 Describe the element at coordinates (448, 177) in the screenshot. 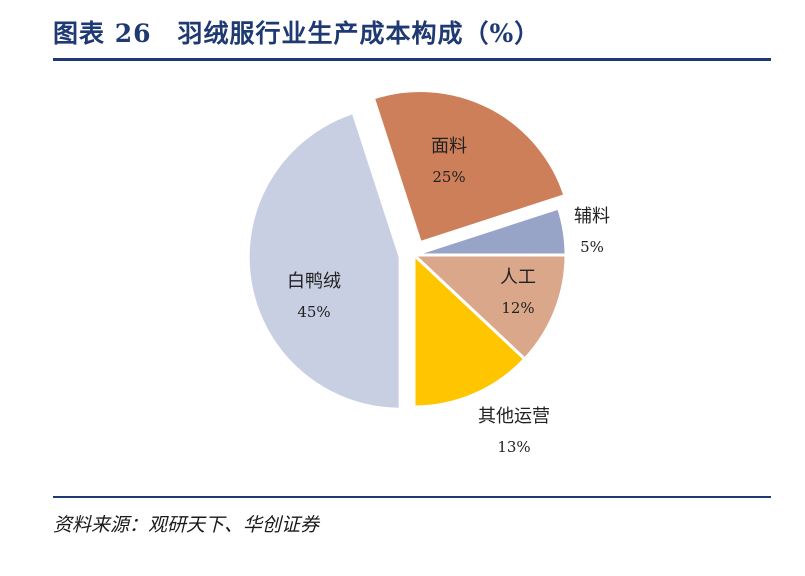

I see `slice-value-label-0: 25%` at that location.